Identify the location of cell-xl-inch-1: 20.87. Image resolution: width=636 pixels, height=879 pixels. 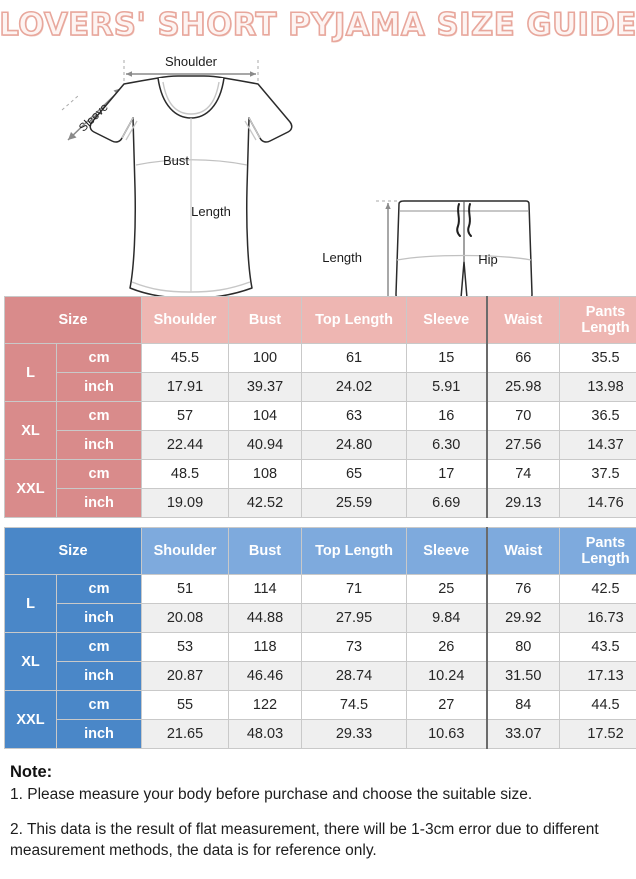
(185, 676).